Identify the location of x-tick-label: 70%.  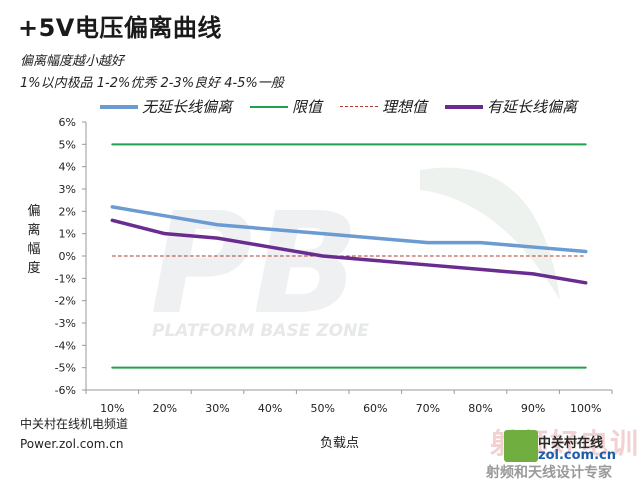
(428, 408).